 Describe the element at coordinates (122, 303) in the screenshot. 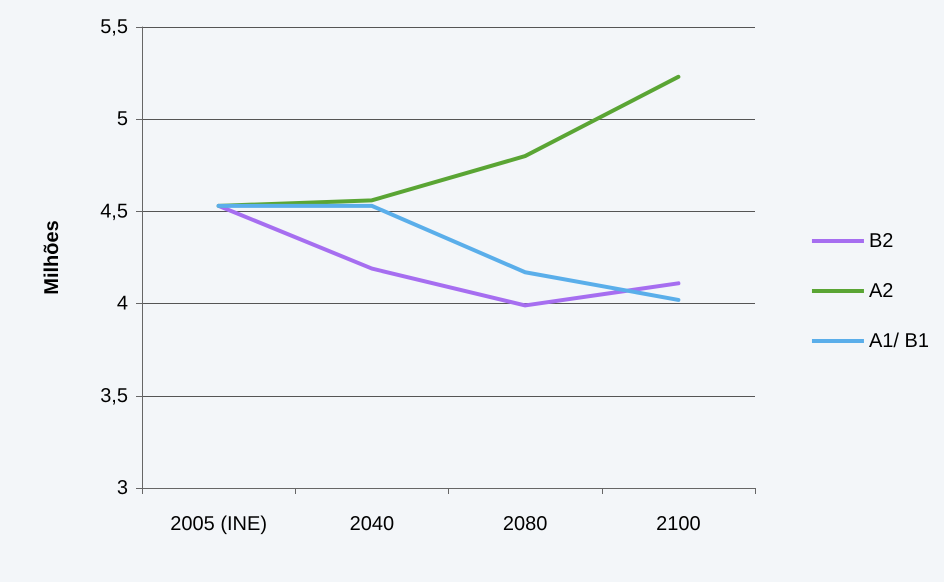

I see `y-tick-label: 4` at that location.